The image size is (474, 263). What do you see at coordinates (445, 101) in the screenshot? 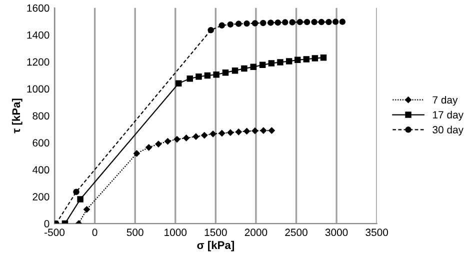
I see `legend-label: 7 day` at bounding box center [445, 101].